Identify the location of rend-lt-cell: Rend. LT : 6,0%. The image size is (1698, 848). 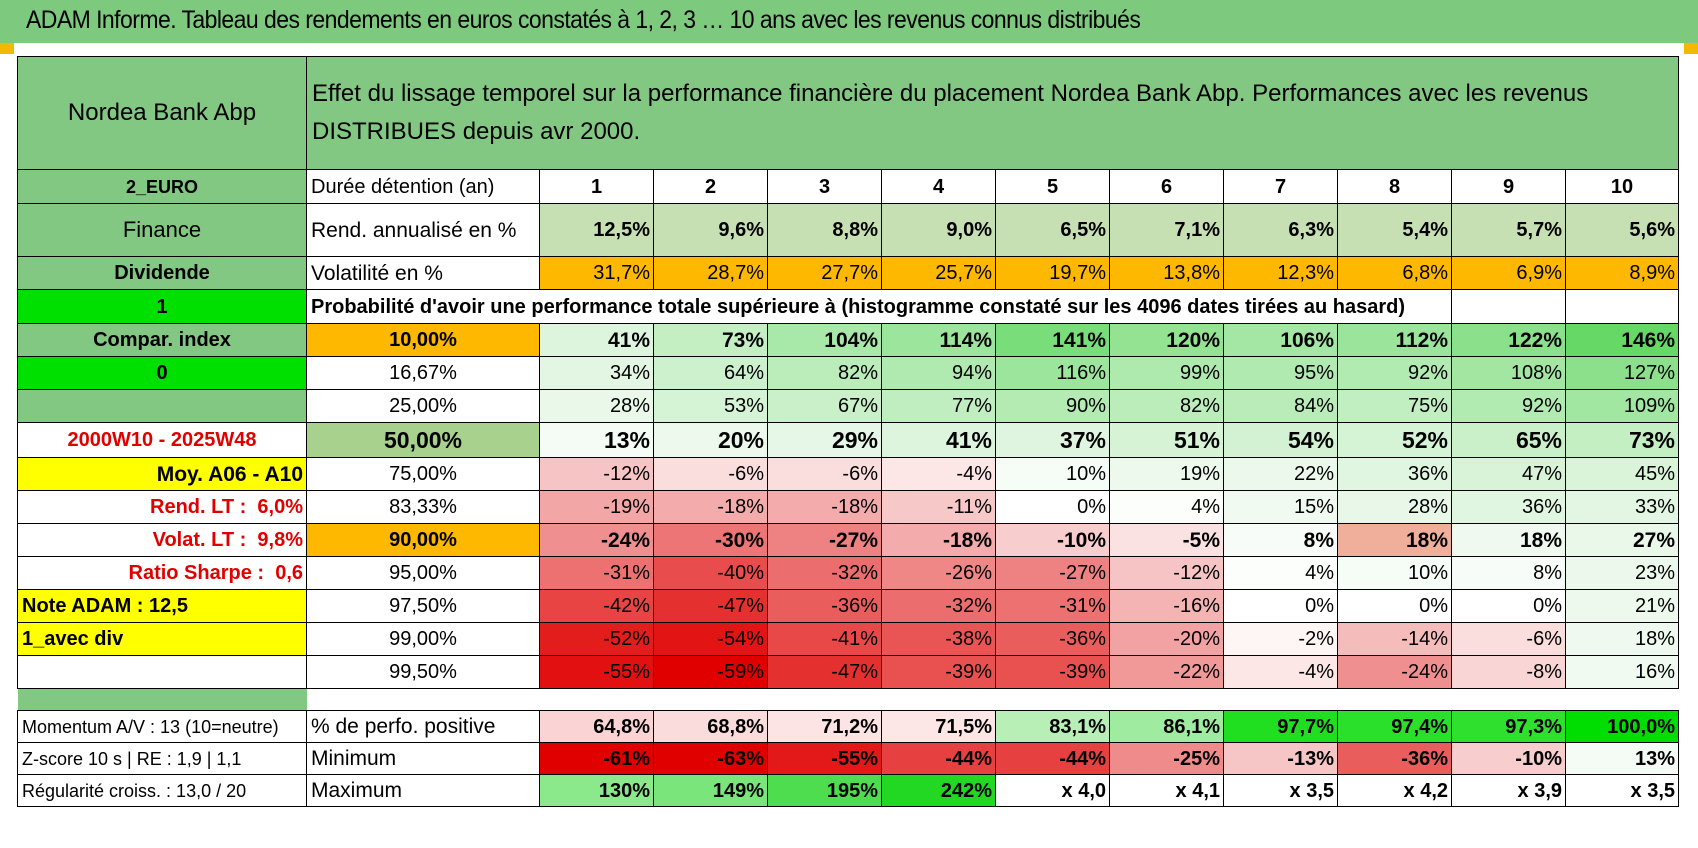
(162, 507).